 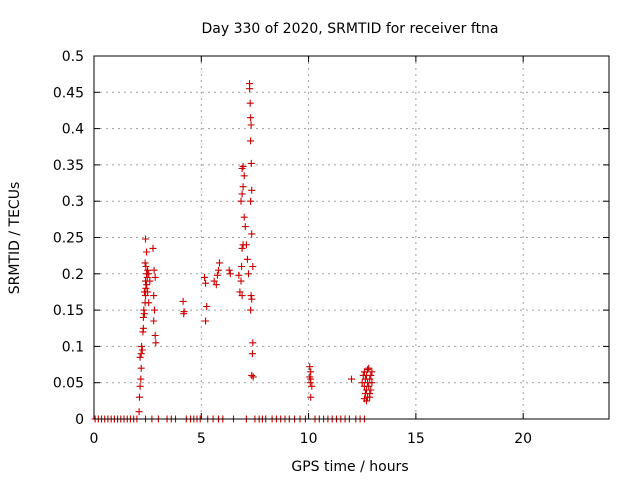 What do you see at coordinates (68, 239) in the screenshot?
I see `y-tick-label: 0.25` at bounding box center [68, 239].